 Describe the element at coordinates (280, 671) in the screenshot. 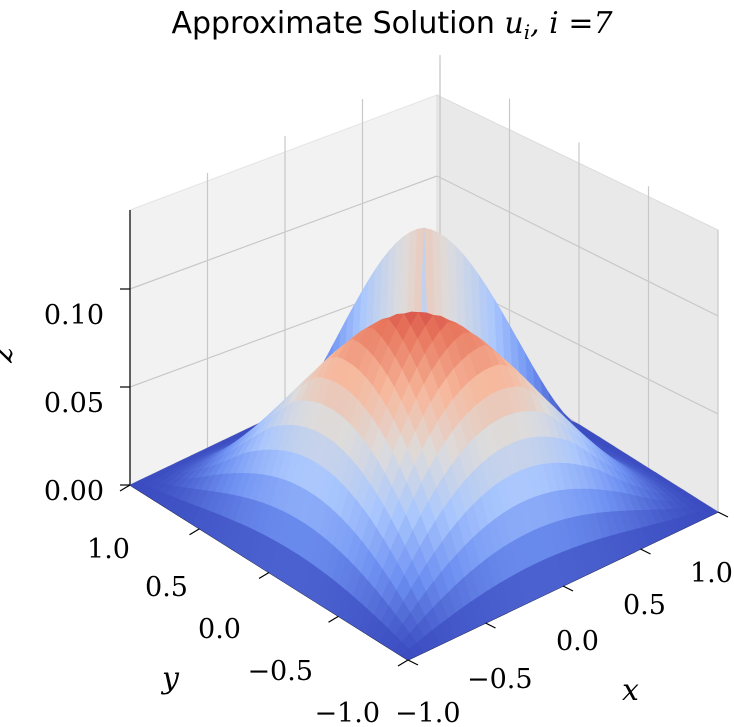

I see `y-tick-label: −0.5` at that location.